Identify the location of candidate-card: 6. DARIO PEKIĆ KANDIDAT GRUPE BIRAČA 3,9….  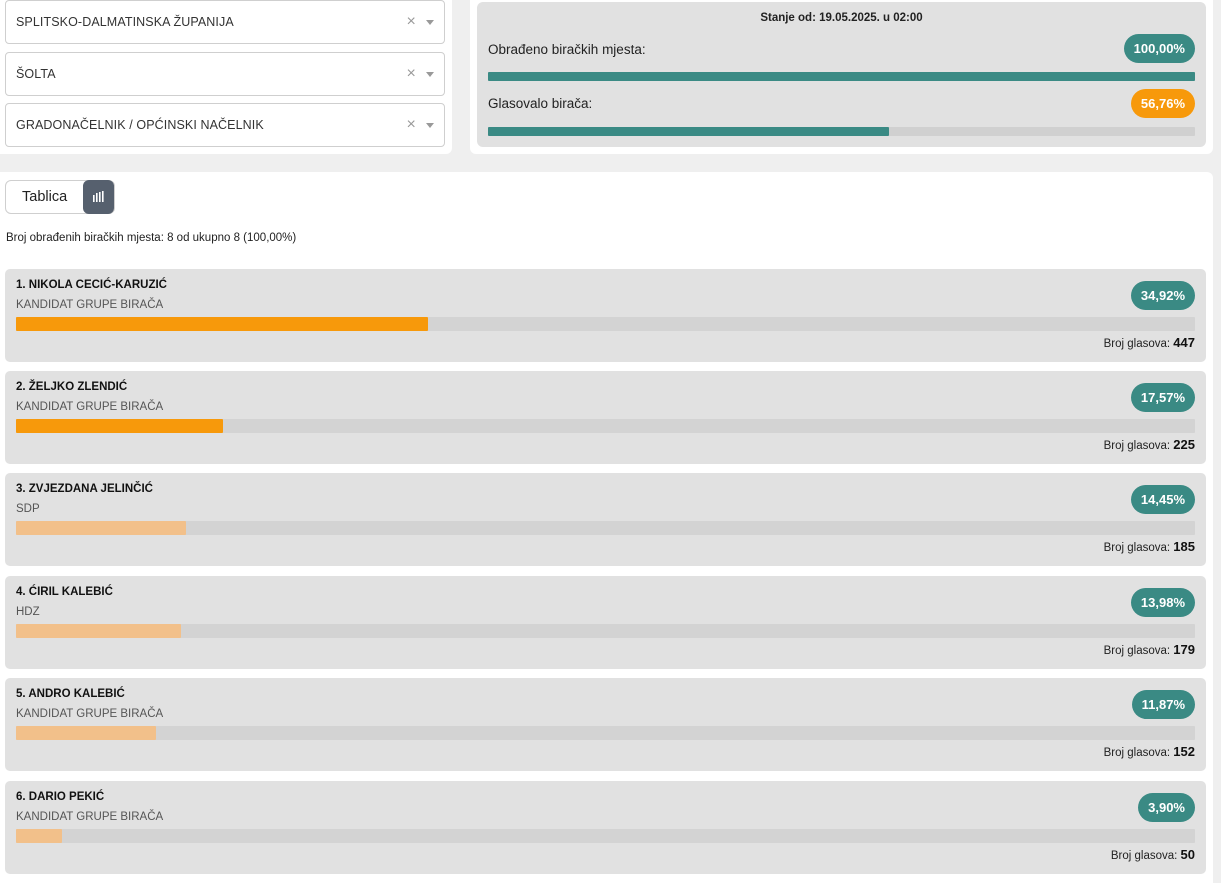
(605, 827).